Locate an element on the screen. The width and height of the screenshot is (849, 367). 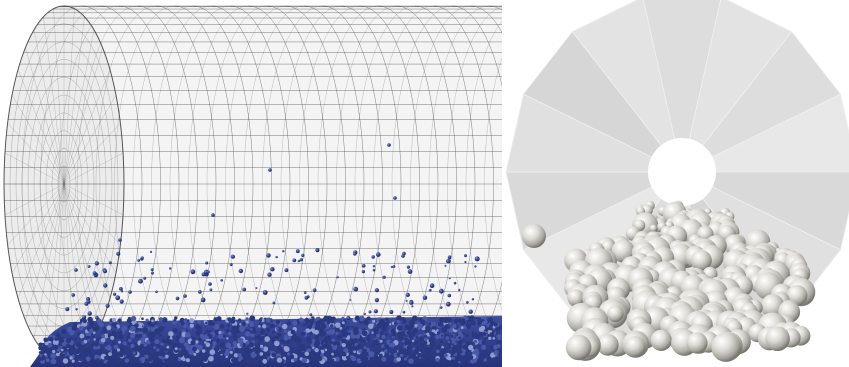
center-hole is located at coordinates (682, 172).